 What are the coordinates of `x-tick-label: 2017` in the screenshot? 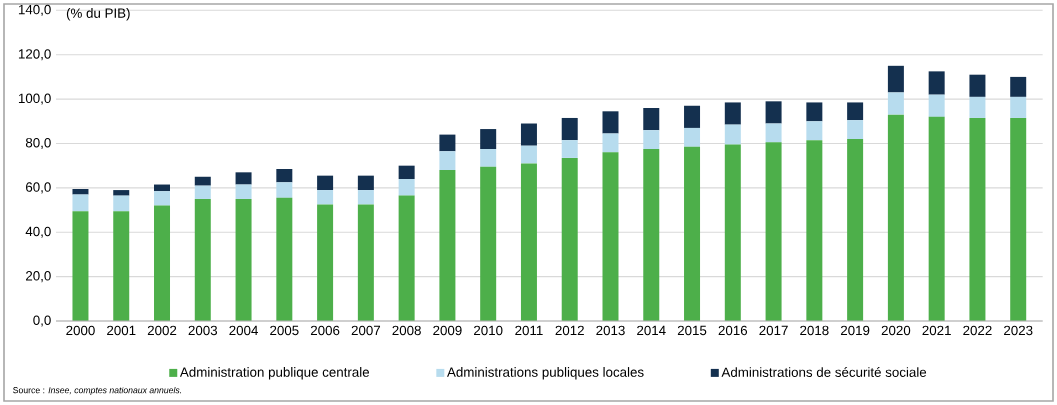 It's located at (773, 330).